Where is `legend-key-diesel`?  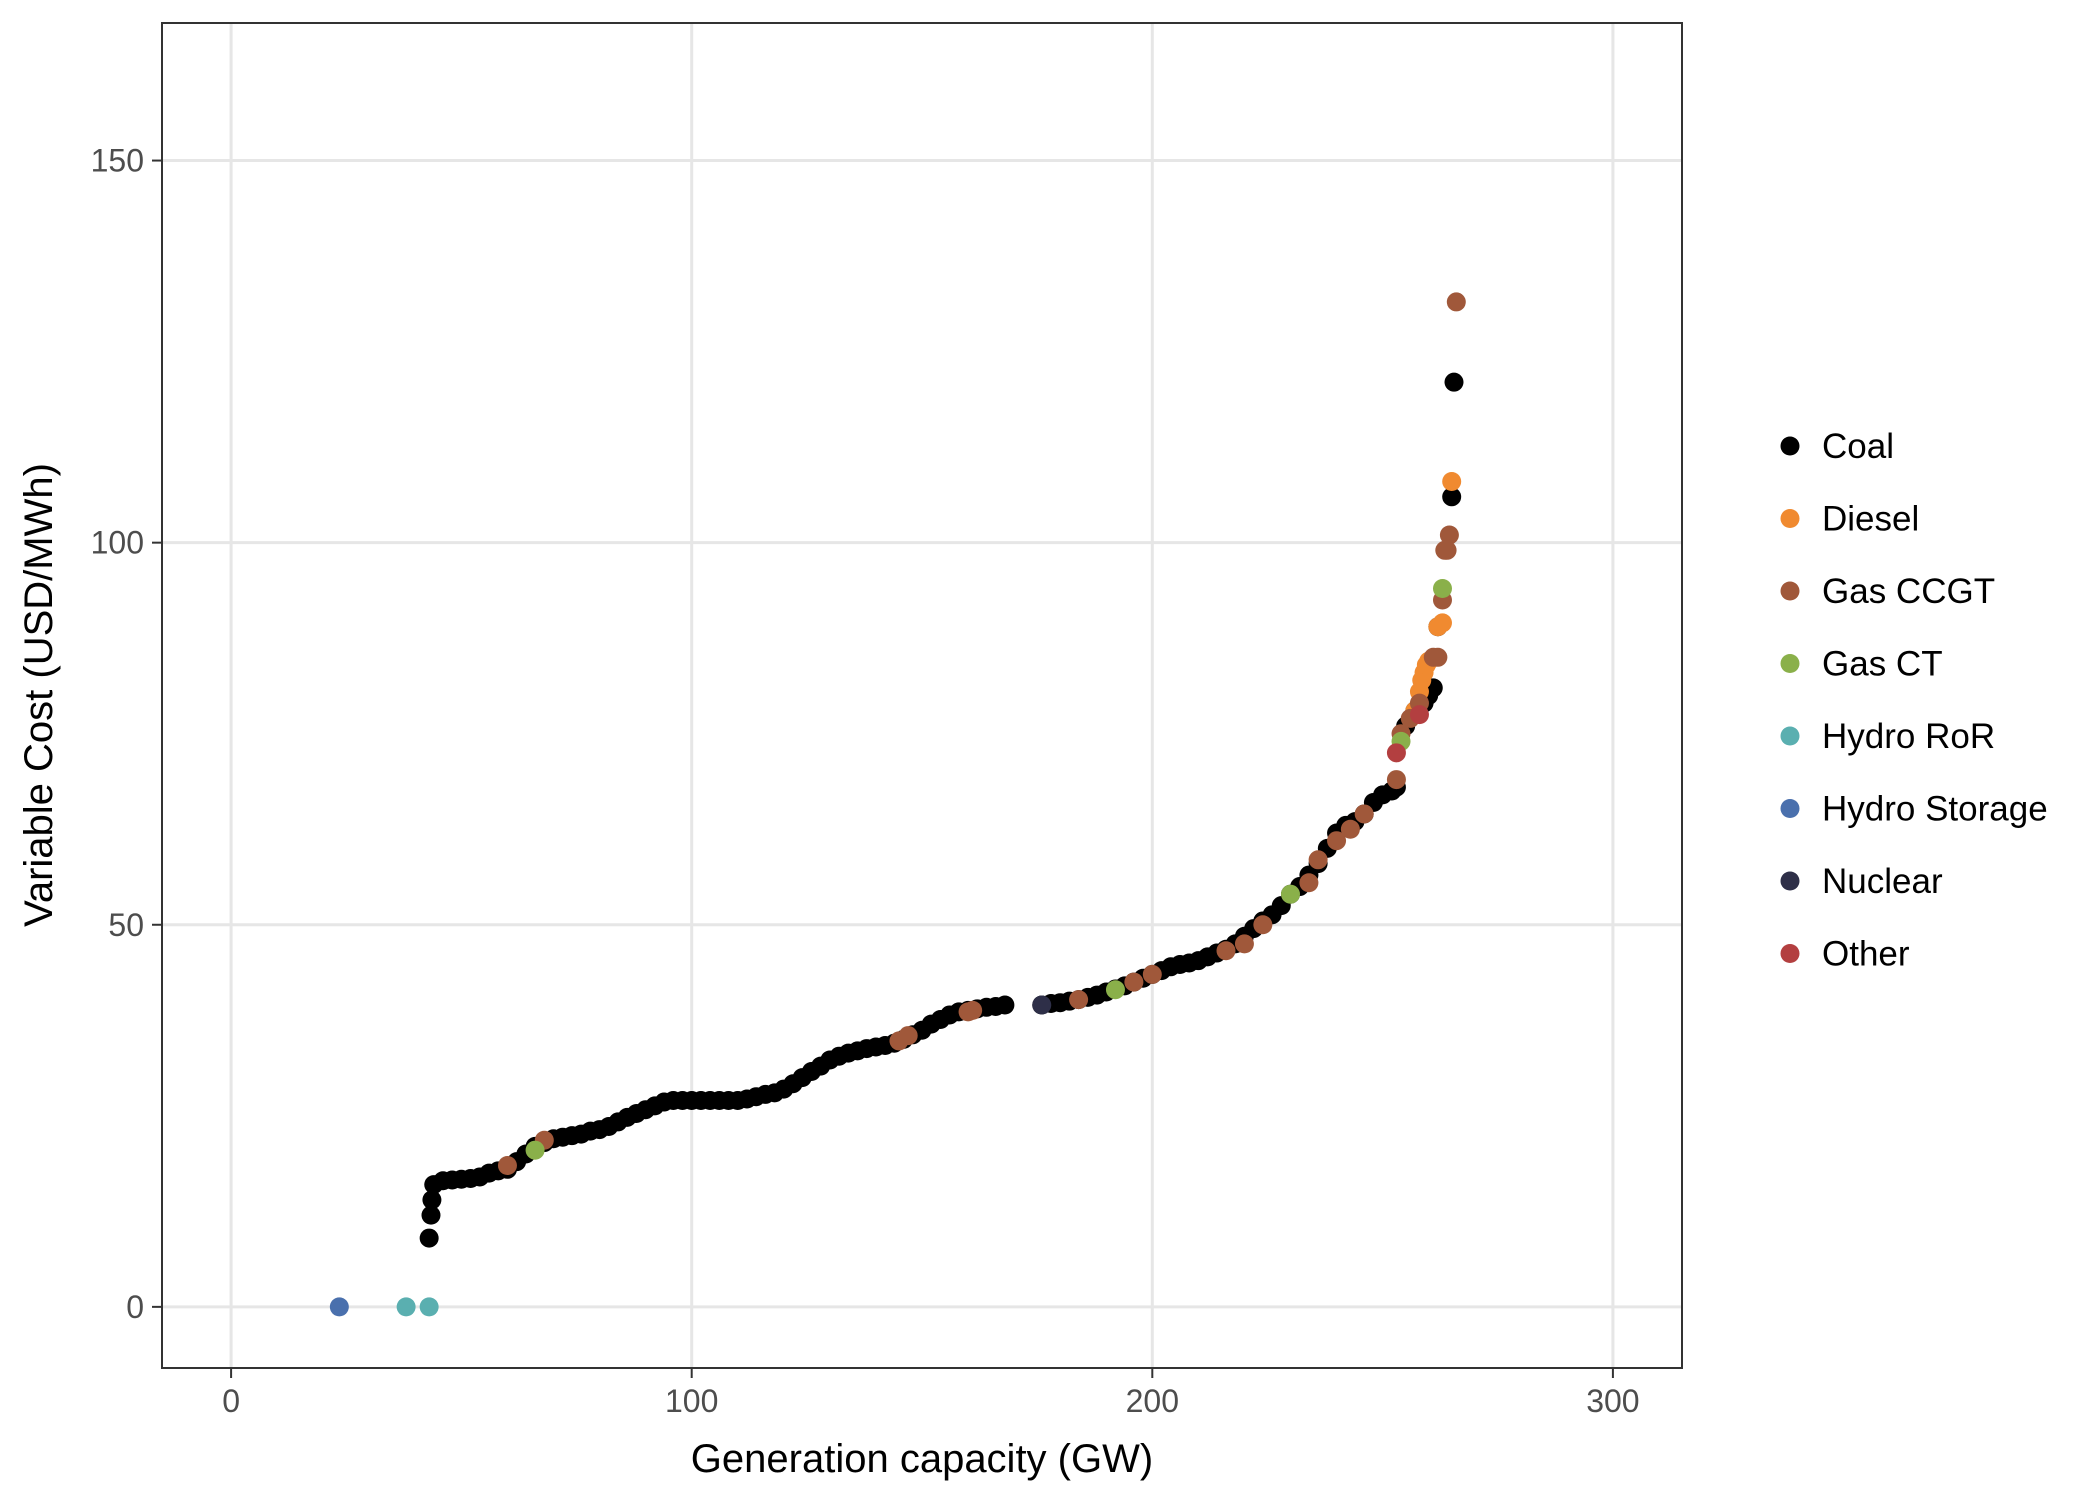
legend-key-diesel is located at coordinates (1790, 518).